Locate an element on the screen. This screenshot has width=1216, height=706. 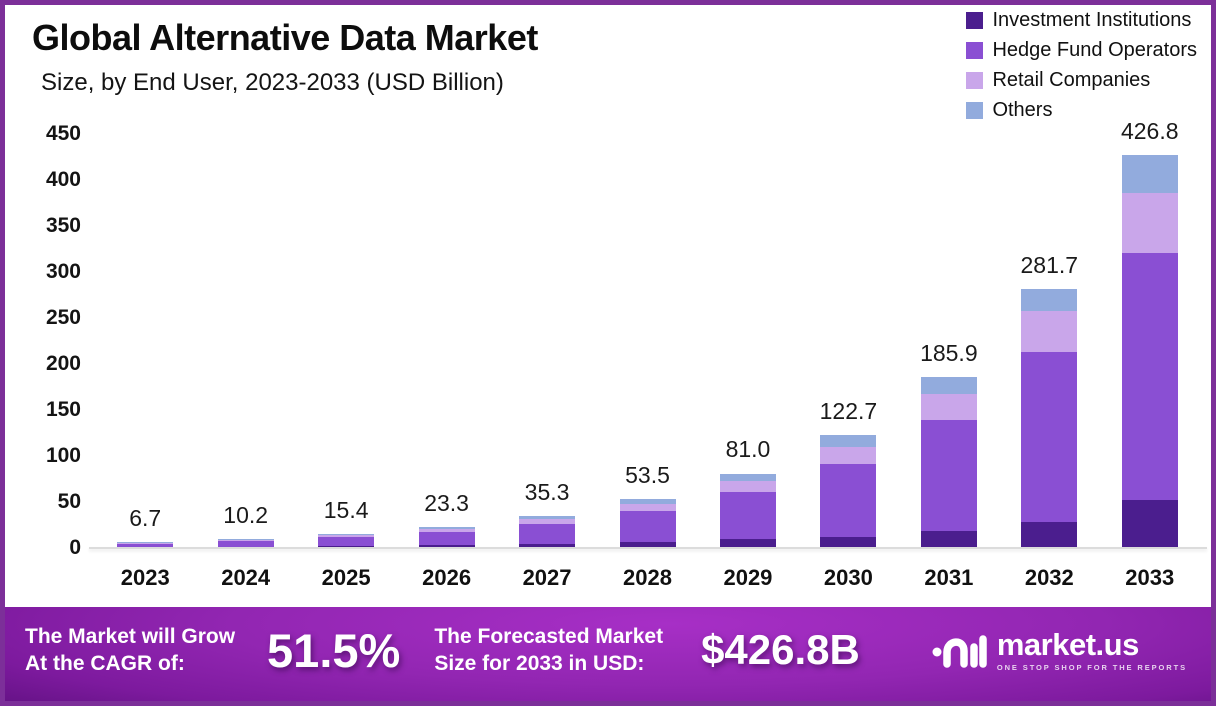
x-axis-line is located at coordinates (648, 548).